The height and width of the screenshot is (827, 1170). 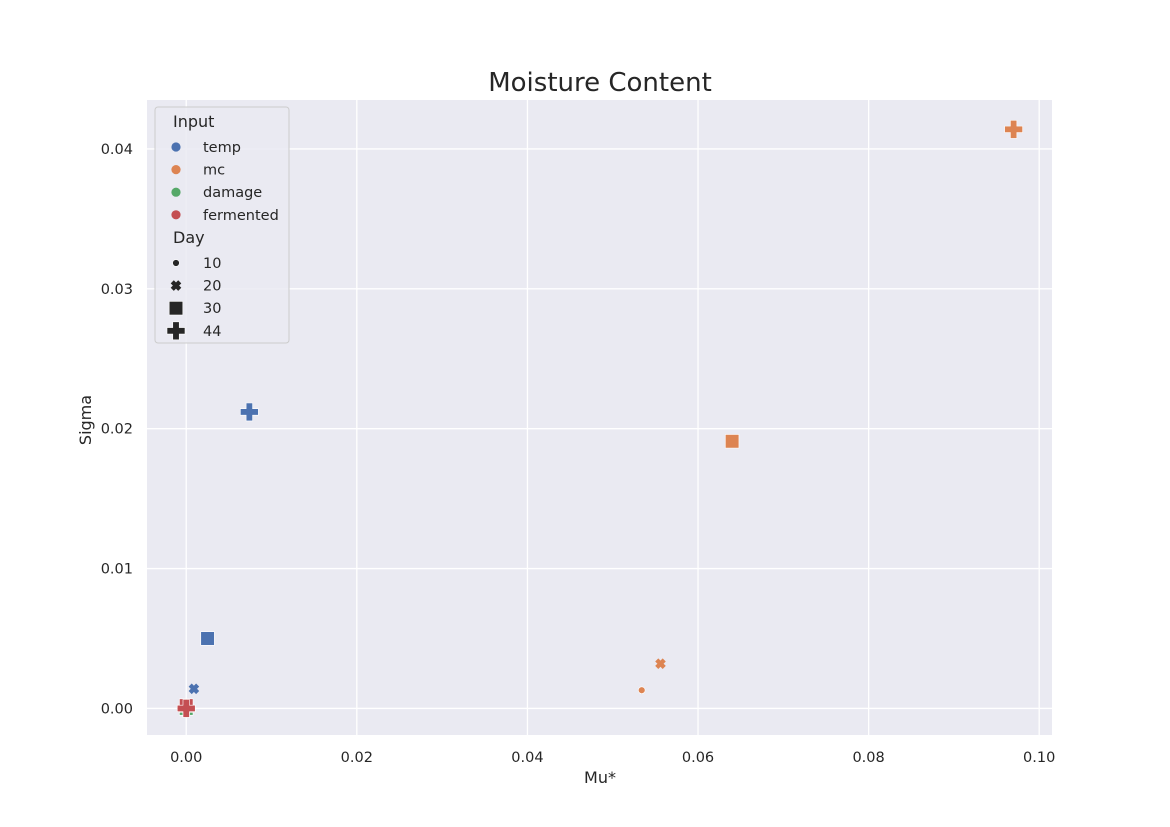 I want to click on y-axis-ticks: 0.00 0.01 0.02 0.03 0.04, so click(x=117, y=429).